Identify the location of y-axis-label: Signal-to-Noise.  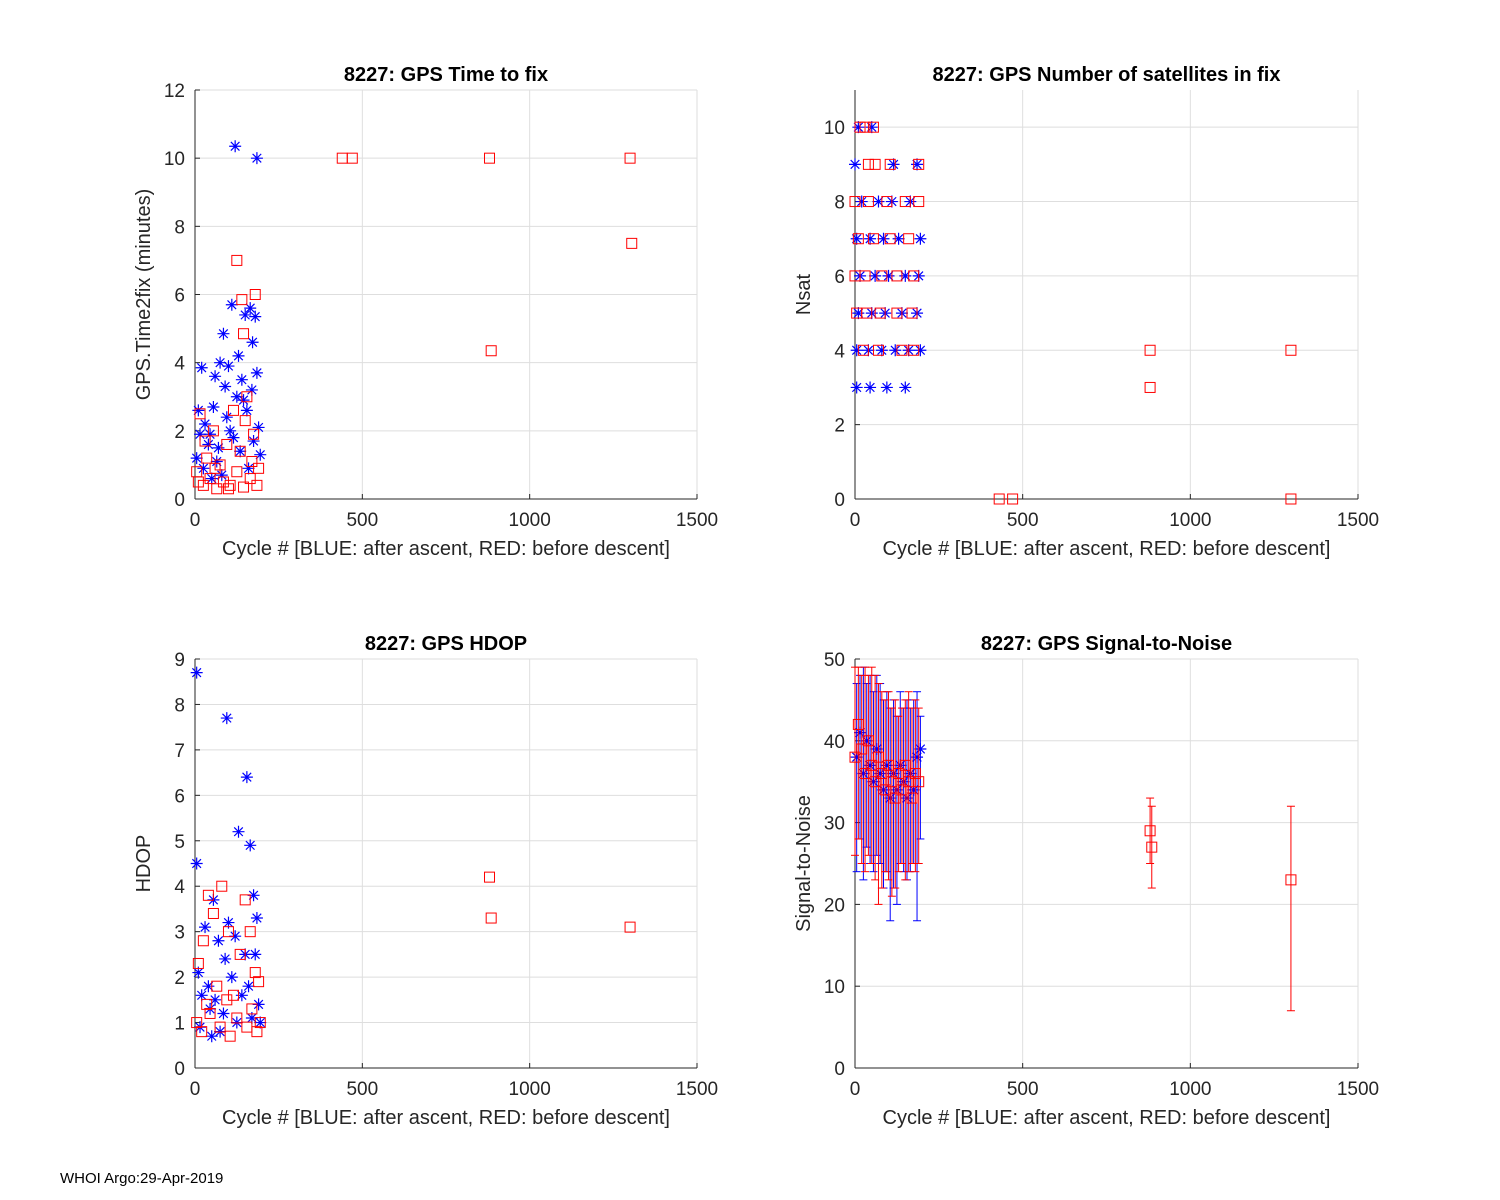
(804, 863).